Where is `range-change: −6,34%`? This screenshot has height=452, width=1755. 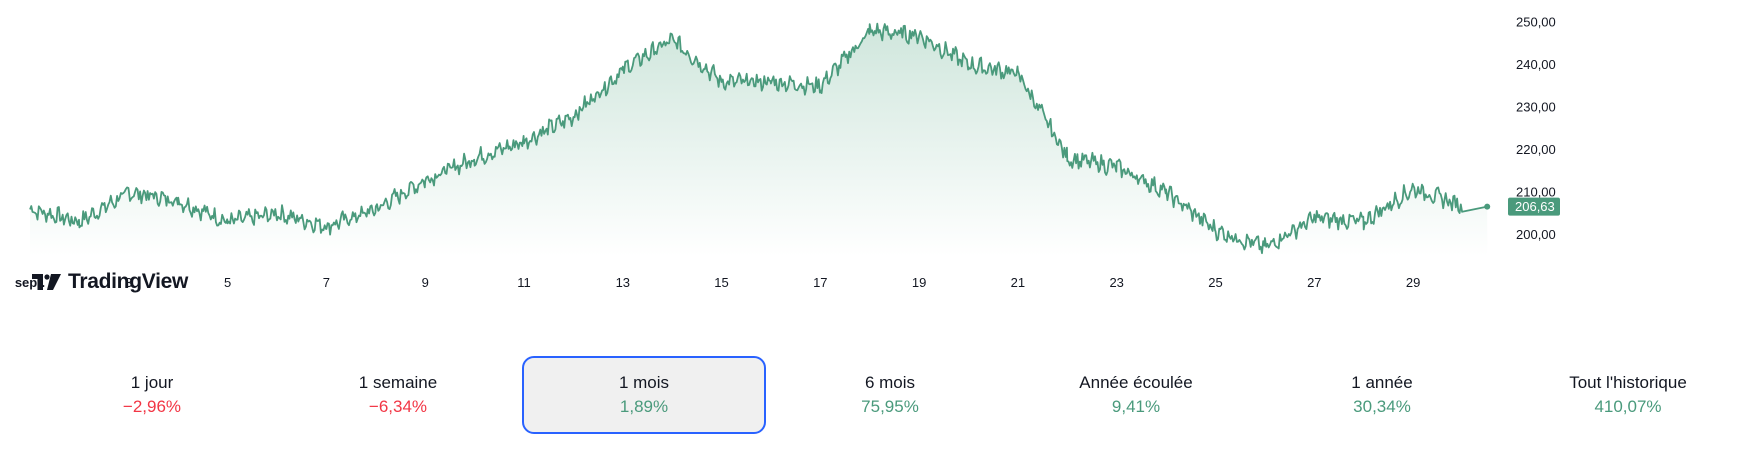
range-change: −6,34% is located at coordinates (398, 406).